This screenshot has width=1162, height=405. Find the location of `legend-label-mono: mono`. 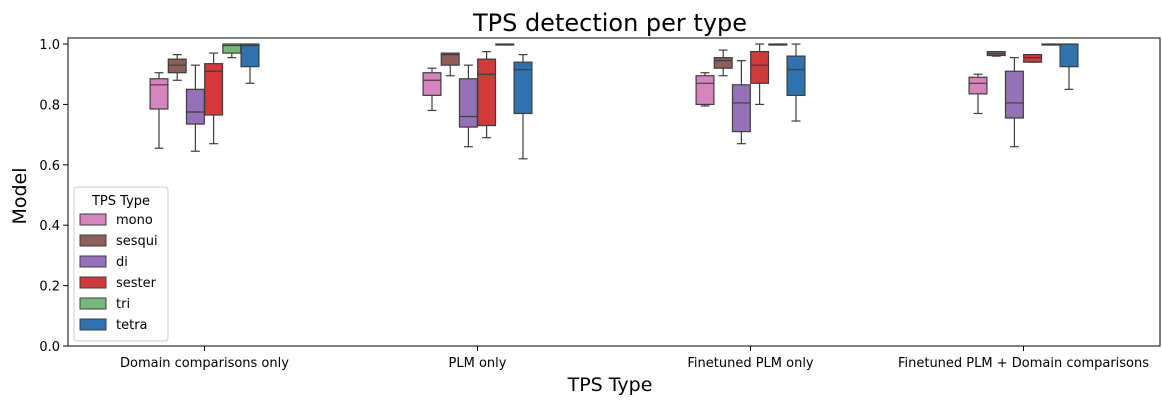

legend-label-mono: mono is located at coordinates (134, 220).